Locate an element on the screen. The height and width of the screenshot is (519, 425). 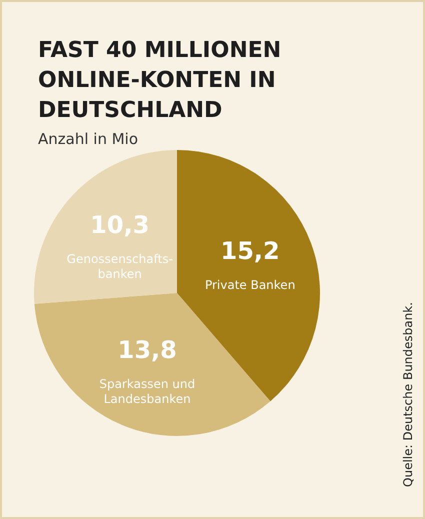
pie-slice is located at coordinates (105, 227).